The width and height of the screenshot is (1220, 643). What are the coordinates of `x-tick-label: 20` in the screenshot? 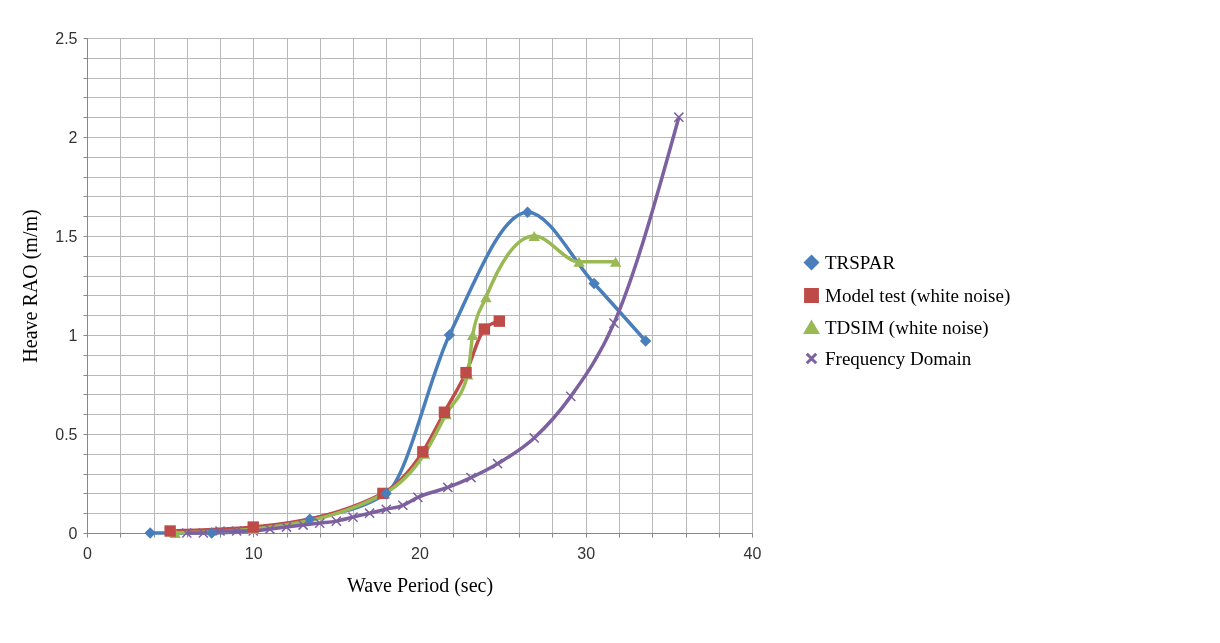 It's located at (420, 553).